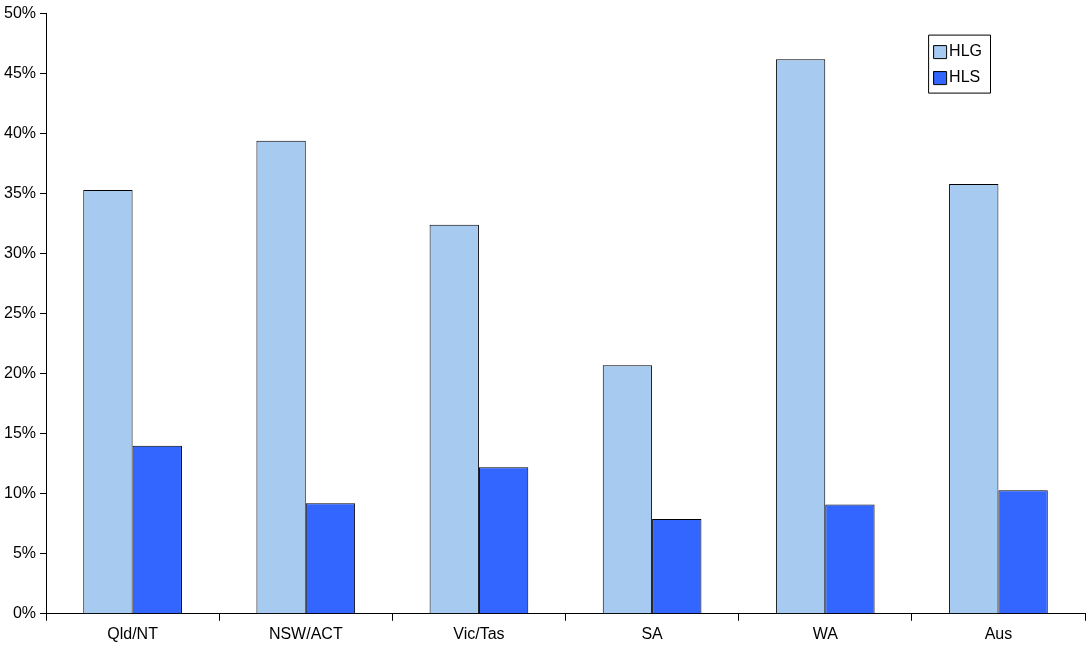  What do you see at coordinates (20, 193) in the screenshot?
I see `y-tick-label: 35%` at bounding box center [20, 193].